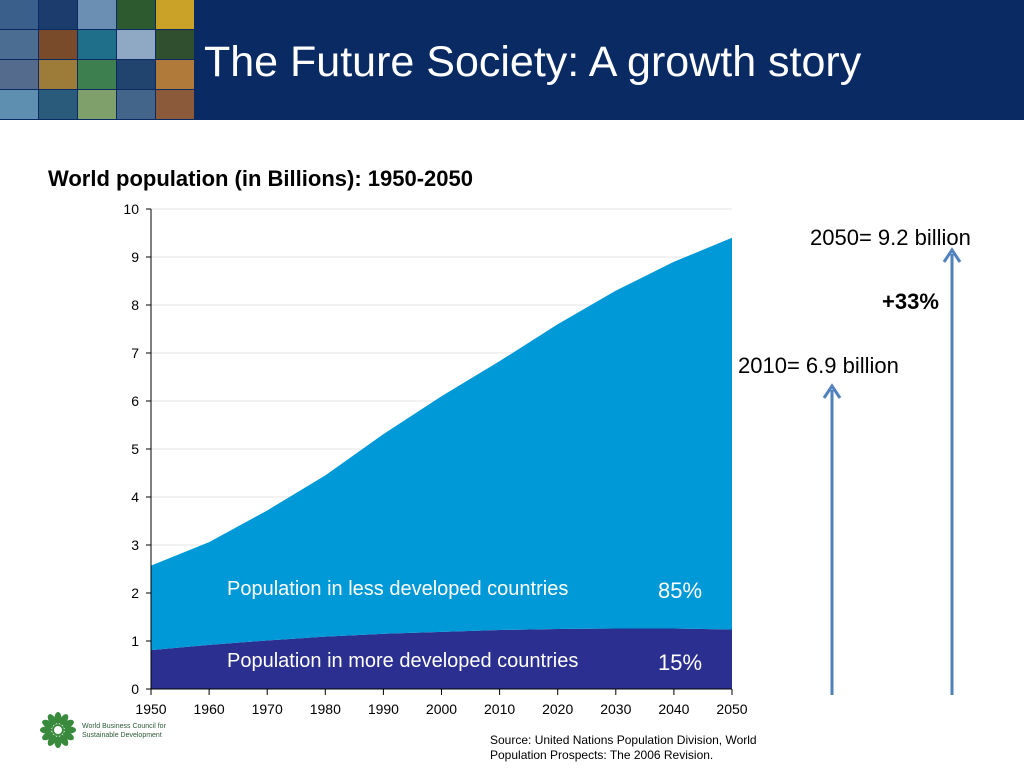  What do you see at coordinates (135, 545) in the screenshot?
I see `y-tick-label: 3` at bounding box center [135, 545].